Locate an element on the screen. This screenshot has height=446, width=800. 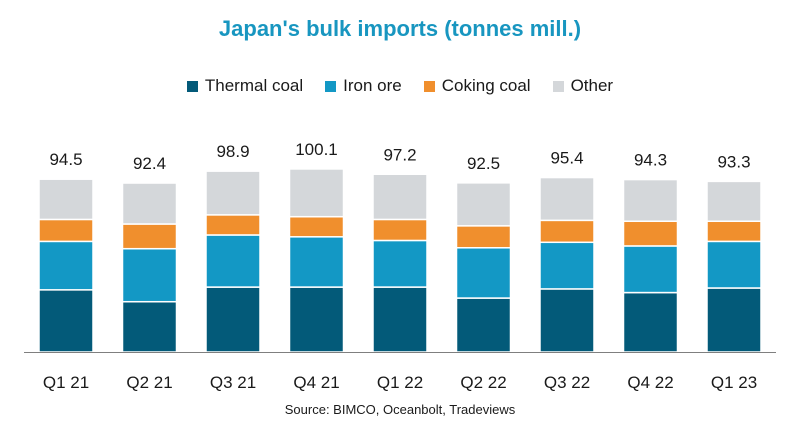
total-label: 98.9 is located at coordinates (232, 151).